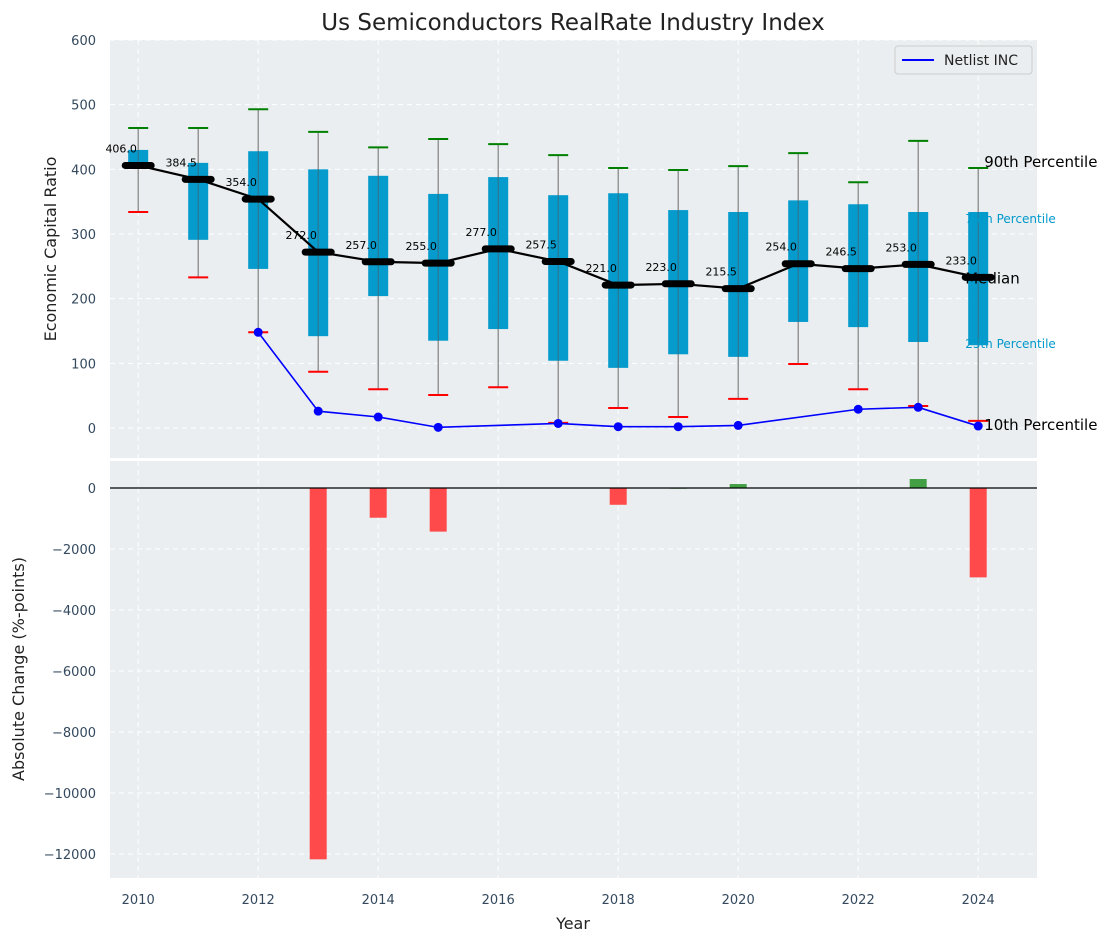  Describe the element at coordinates (83, 364) in the screenshot. I see `top-y-tick-label: 100` at that location.